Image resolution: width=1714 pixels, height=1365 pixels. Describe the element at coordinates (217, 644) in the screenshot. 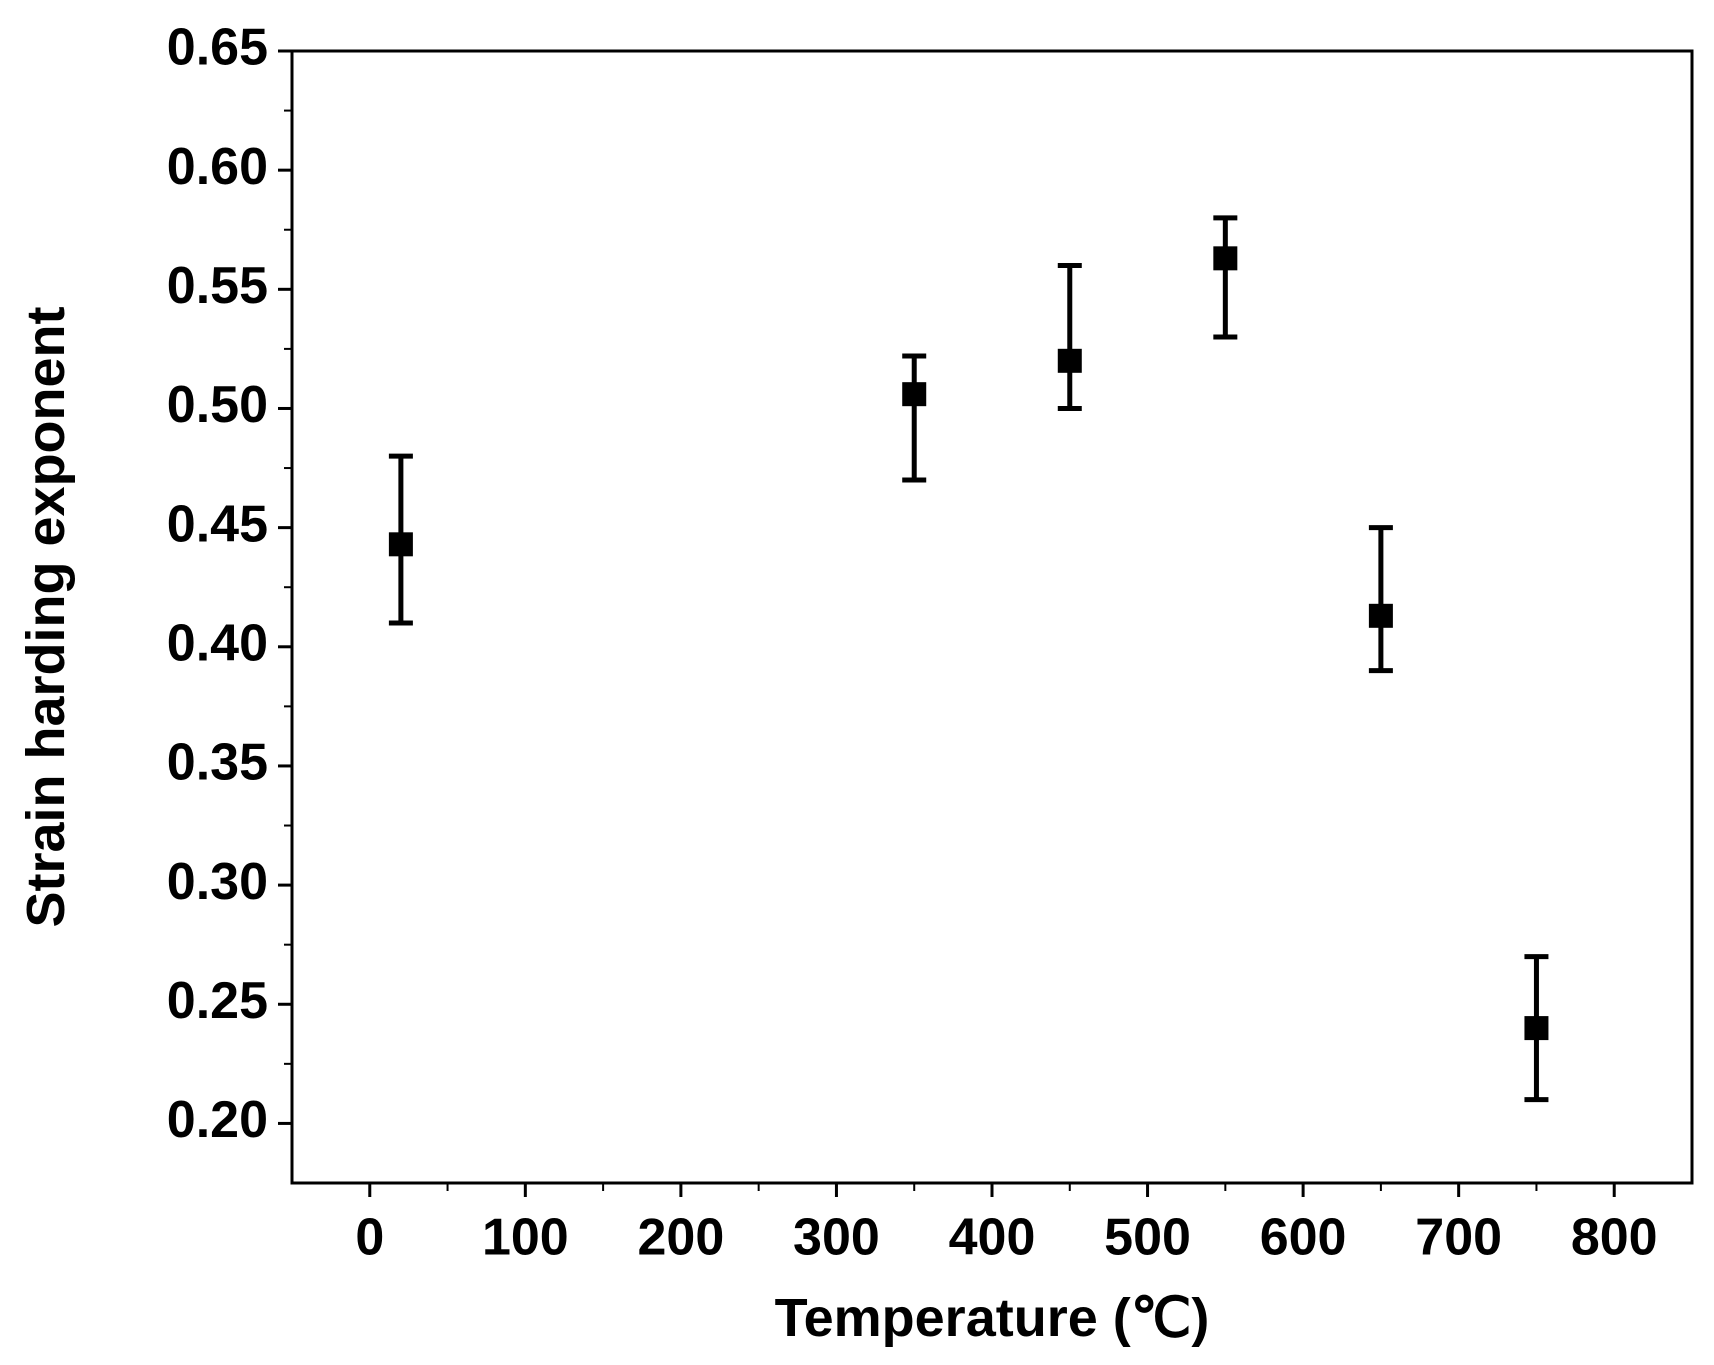

I see `y-tick-label: 0.40` at that location.